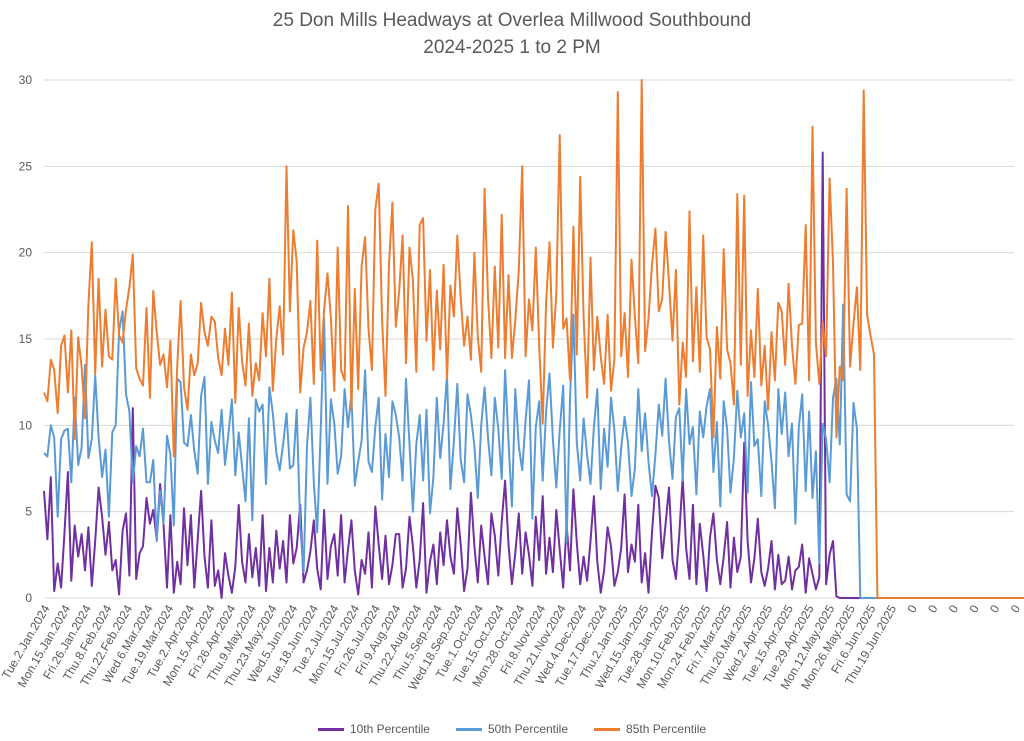  I want to click on legend-item-50th: 50th Percentile, so click(512, 729).